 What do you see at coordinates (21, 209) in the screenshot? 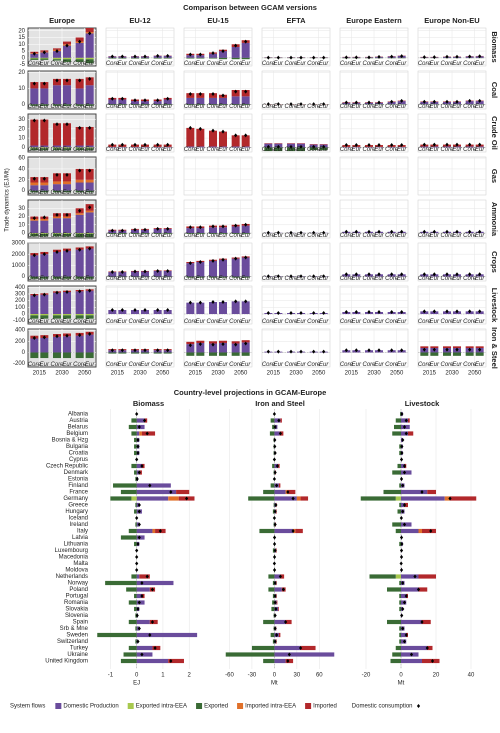
I see `y-tick-label: 30` at bounding box center [21, 209].